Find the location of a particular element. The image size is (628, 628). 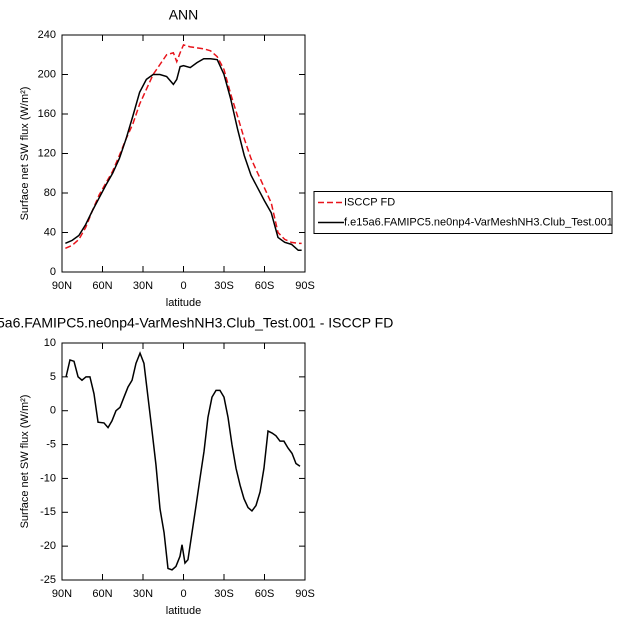

y-tick-label: 240 is located at coordinates (47, 35).